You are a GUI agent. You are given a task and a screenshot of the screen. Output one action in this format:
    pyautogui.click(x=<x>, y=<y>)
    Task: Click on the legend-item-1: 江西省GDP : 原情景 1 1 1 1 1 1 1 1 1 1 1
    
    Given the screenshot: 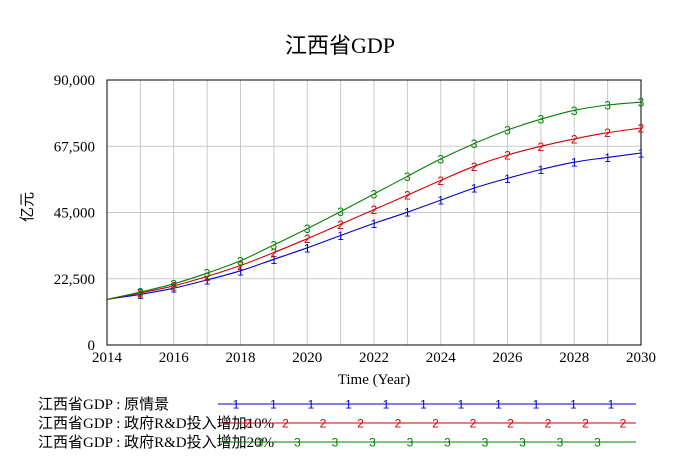 What is the action you would take?
    pyautogui.click(x=337, y=404)
    